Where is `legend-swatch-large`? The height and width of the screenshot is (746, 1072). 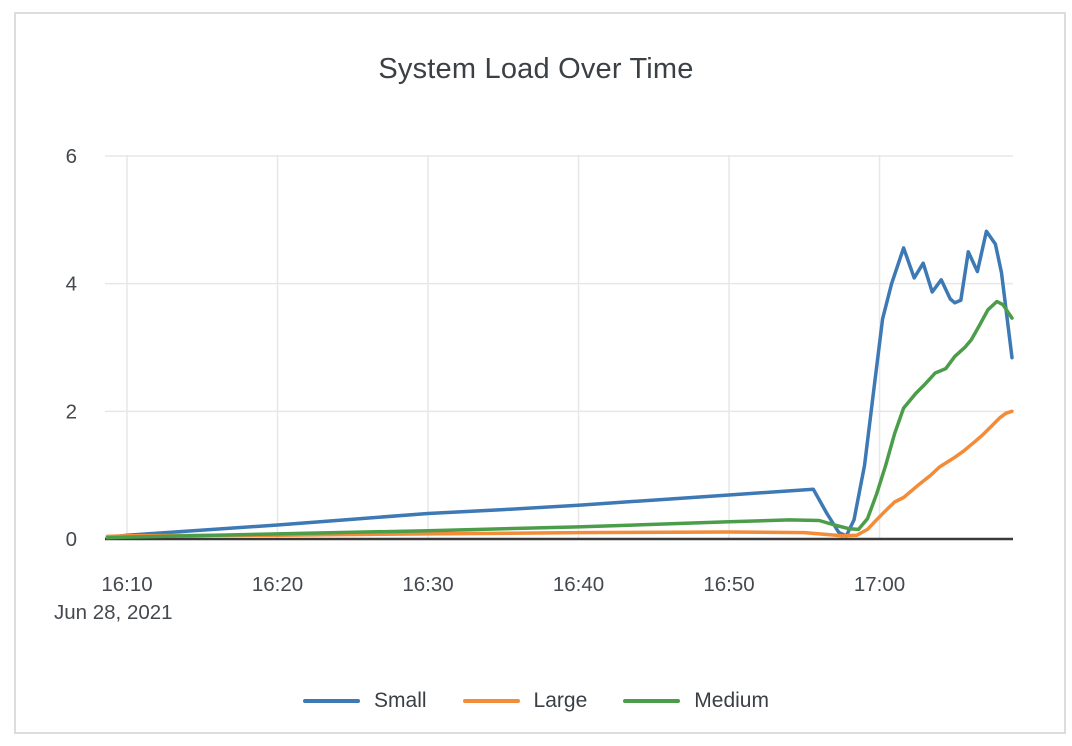
legend-swatch-large is located at coordinates (491, 701).